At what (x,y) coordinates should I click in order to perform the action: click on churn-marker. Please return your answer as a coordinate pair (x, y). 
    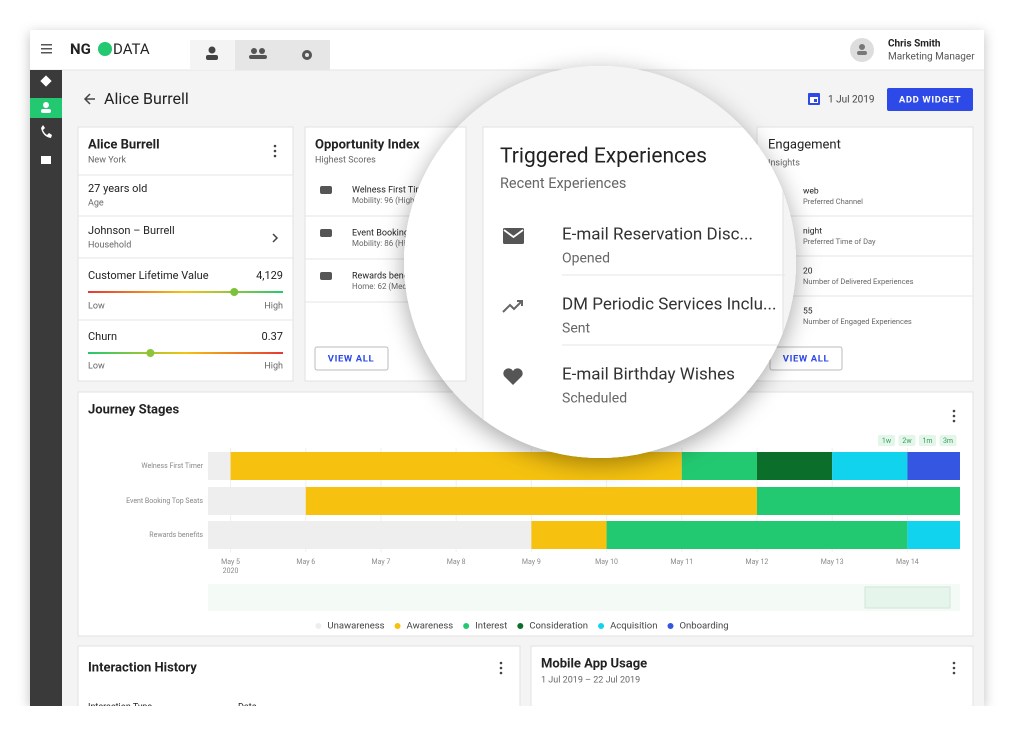
    Looking at the image, I should click on (150, 353).